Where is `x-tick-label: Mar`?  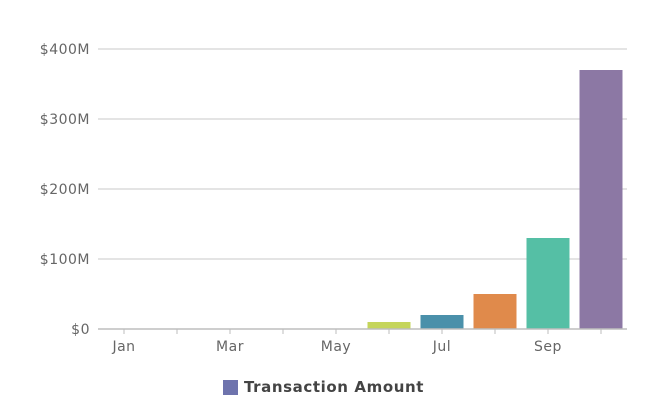 x-tick-label: Mar is located at coordinates (230, 347).